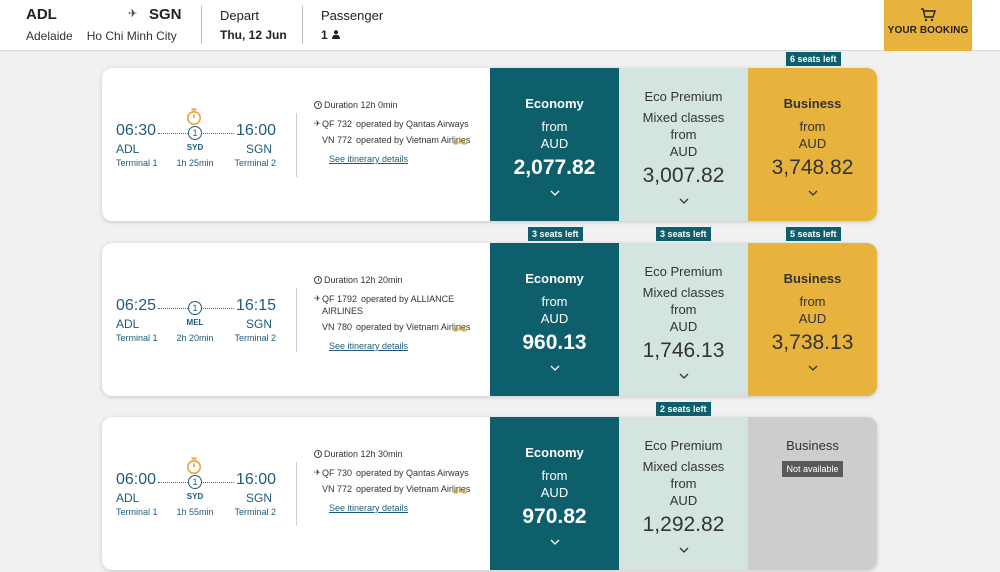  What do you see at coordinates (683, 175) in the screenshot?
I see `fare-price: 3,007.82` at bounding box center [683, 175].